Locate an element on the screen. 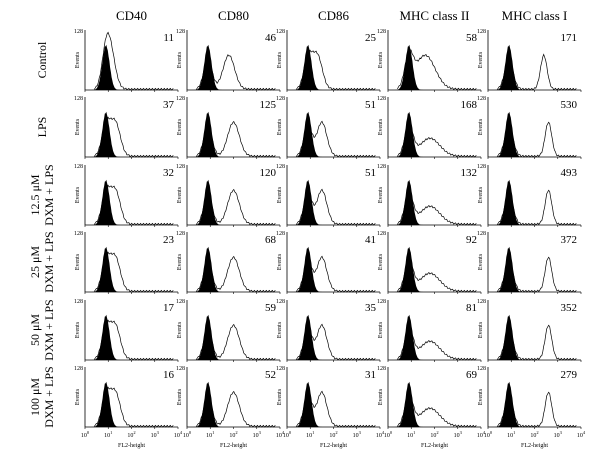 The image size is (600, 476). column-header: MHC class I is located at coordinates (535, 15).